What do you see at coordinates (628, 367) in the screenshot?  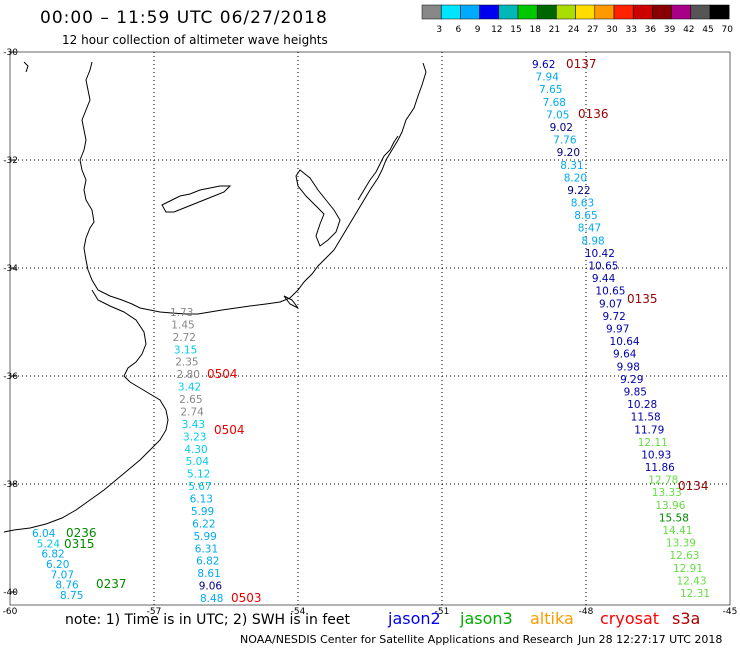 I see `swh-label: 9.98` at bounding box center [628, 367].